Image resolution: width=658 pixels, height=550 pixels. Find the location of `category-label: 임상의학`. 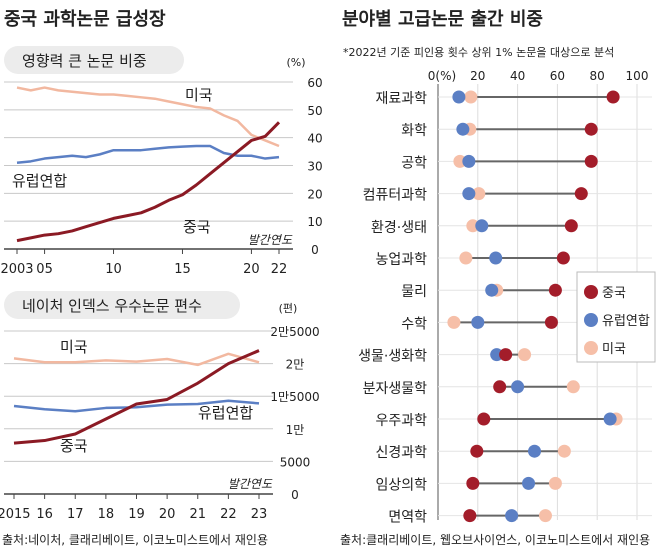

category-label: 임상의학 is located at coordinates (401, 485).